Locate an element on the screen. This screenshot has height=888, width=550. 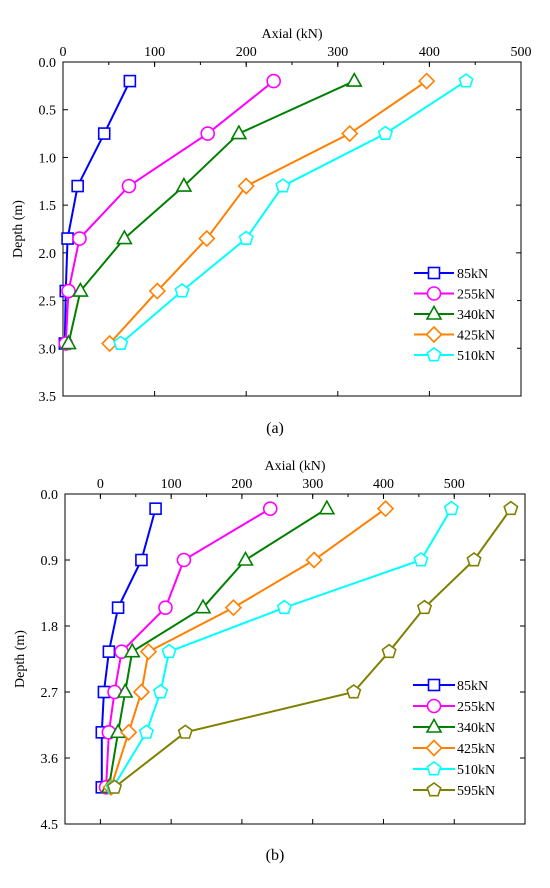
y-tick-label: 1.5 is located at coordinates (48, 206).